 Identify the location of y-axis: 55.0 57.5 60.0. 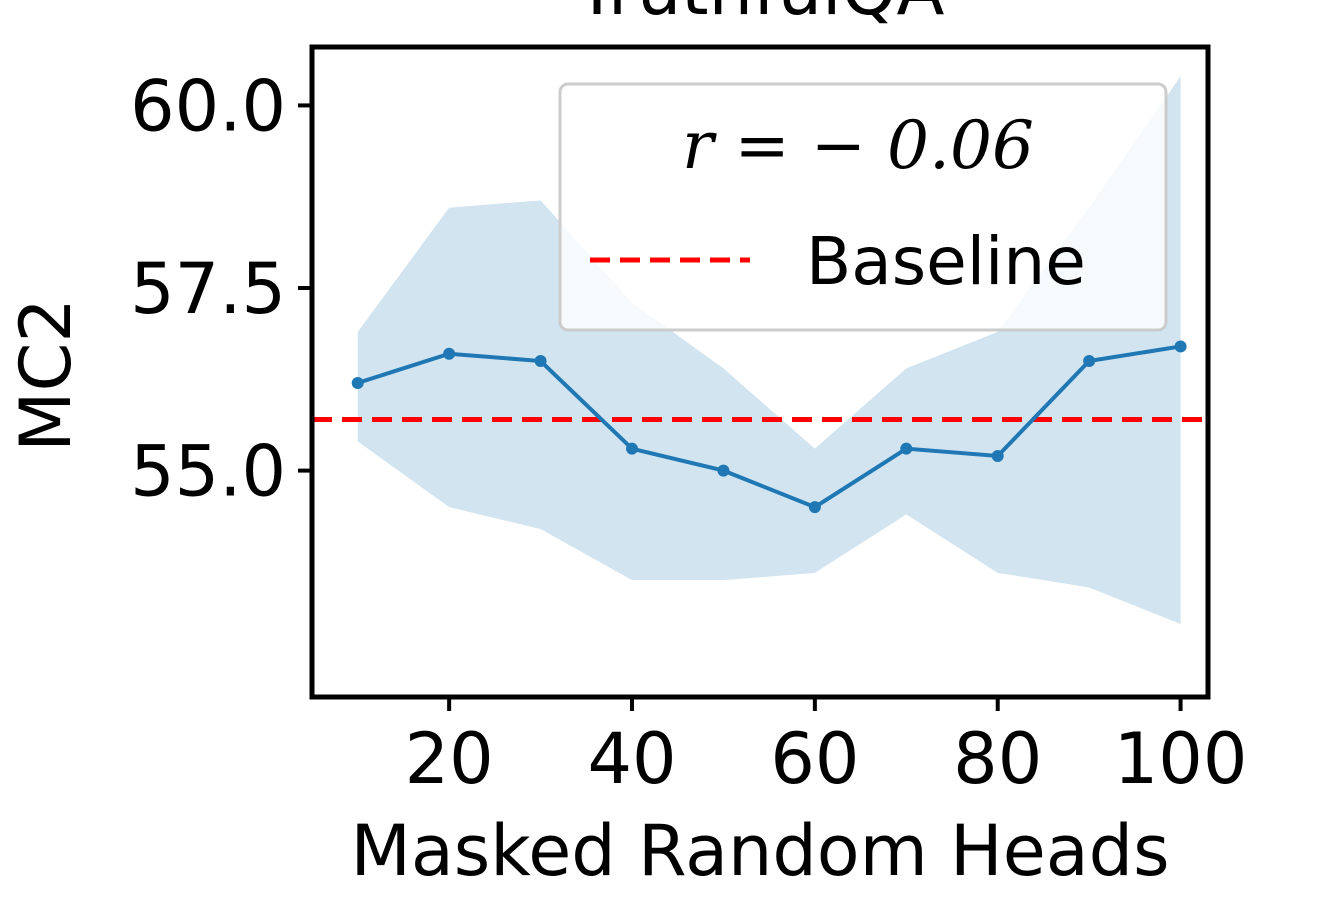
(221, 289).